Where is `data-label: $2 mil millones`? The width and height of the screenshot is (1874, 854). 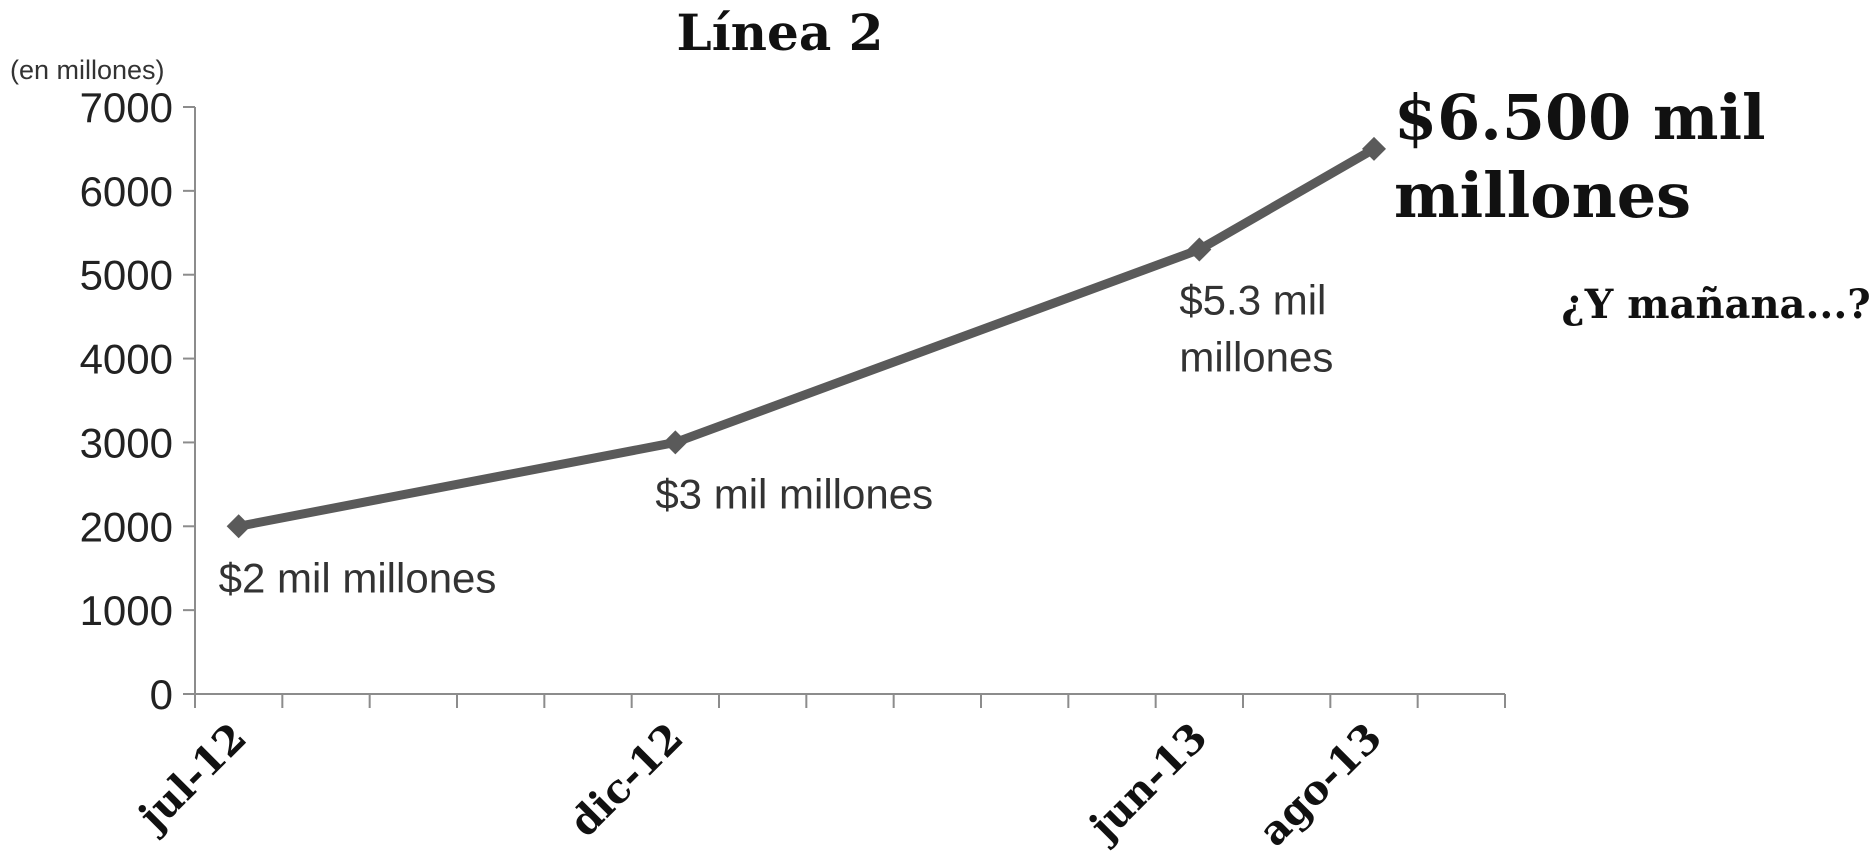 data-label: $2 mil millones is located at coordinates (358, 577).